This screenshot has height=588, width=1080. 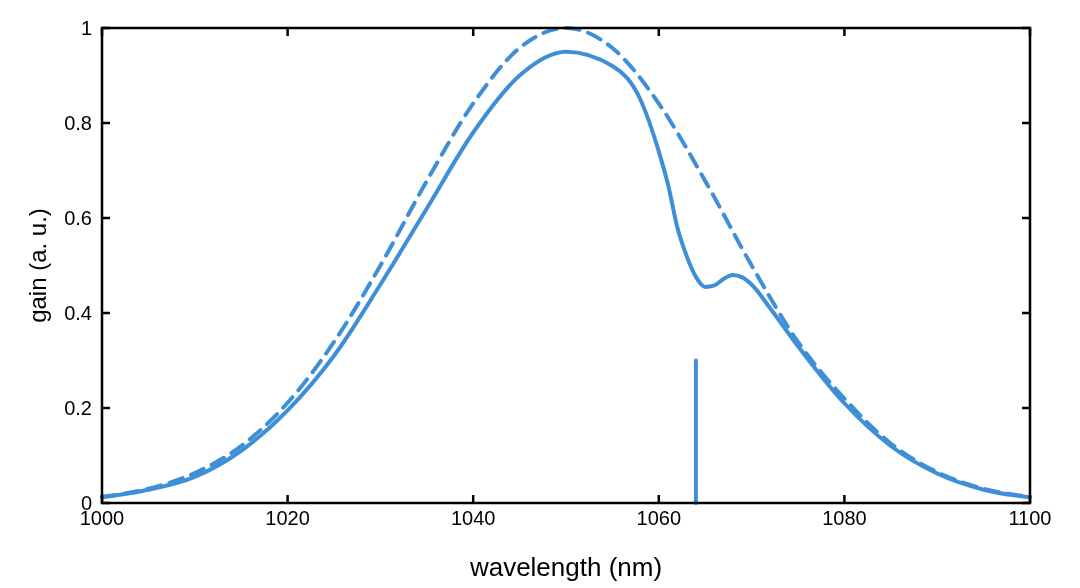 What do you see at coordinates (659, 518) in the screenshot?
I see `x-tick-label: 1060` at bounding box center [659, 518].